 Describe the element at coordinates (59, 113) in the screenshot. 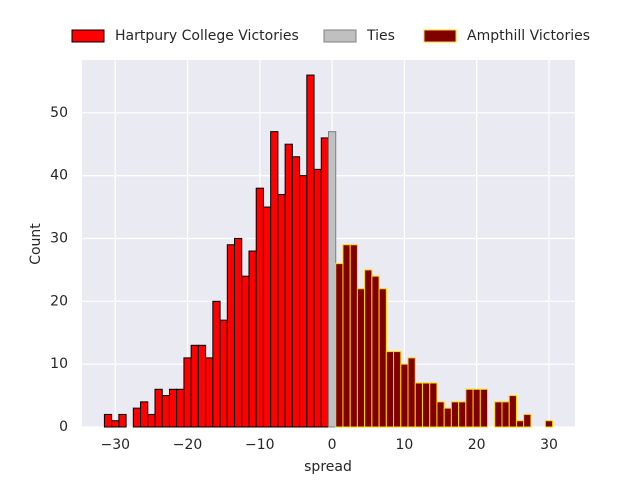

I see `y-tick-label: 50` at that location.